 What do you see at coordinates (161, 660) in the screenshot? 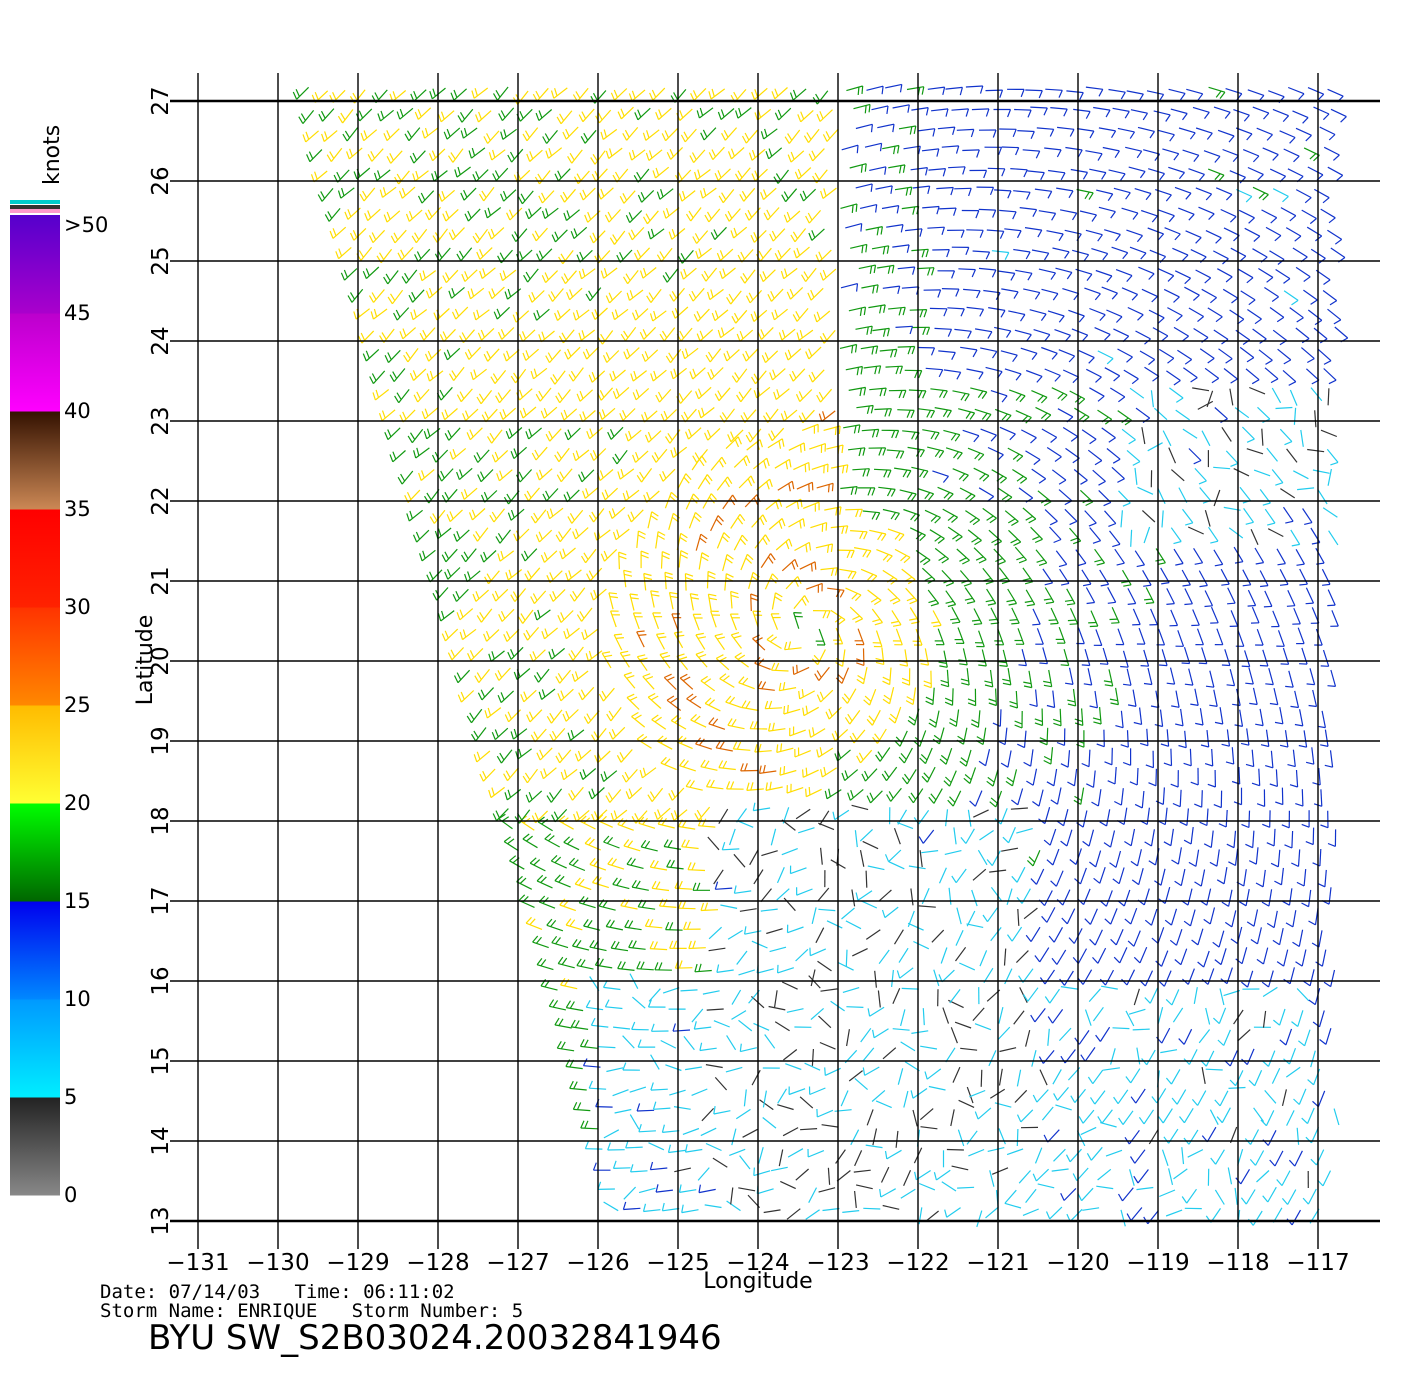
I see `y-tick-label: 20` at bounding box center [161, 660].